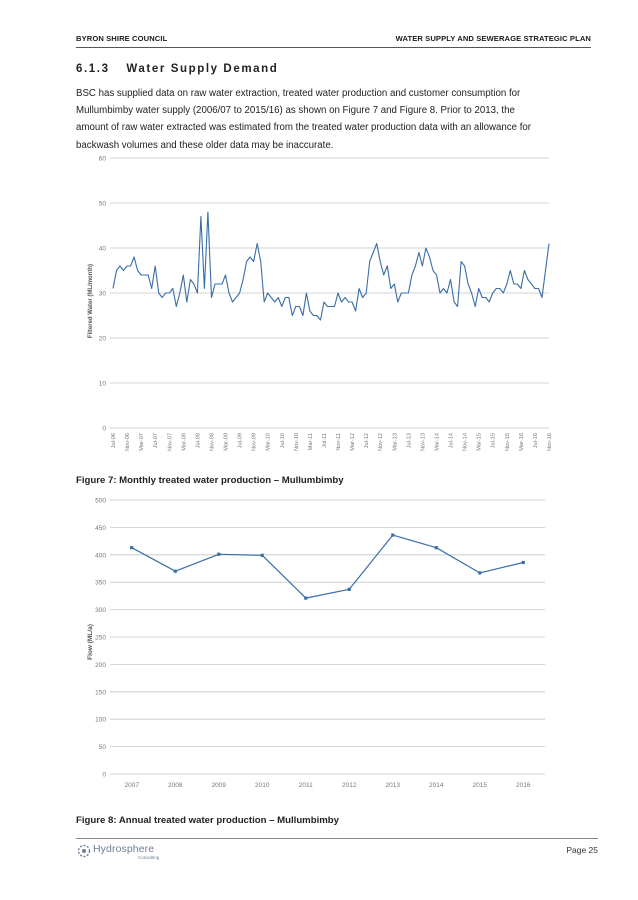 This screenshot has height=900, width=638. Describe the element at coordinates (311, 441) in the screenshot. I see `x-tick-label: Mar-11` at that location.